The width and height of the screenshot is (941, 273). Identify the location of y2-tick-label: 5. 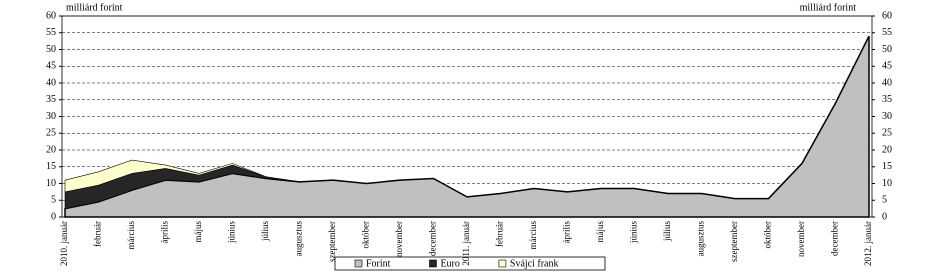
(884, 200).